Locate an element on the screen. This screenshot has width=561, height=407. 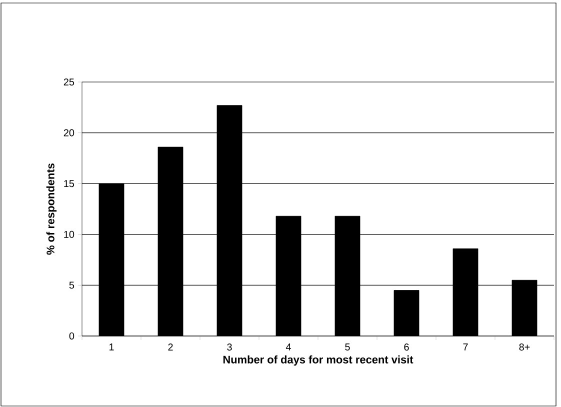
x-tick-label: 7 is located at coordinates (465, 347).